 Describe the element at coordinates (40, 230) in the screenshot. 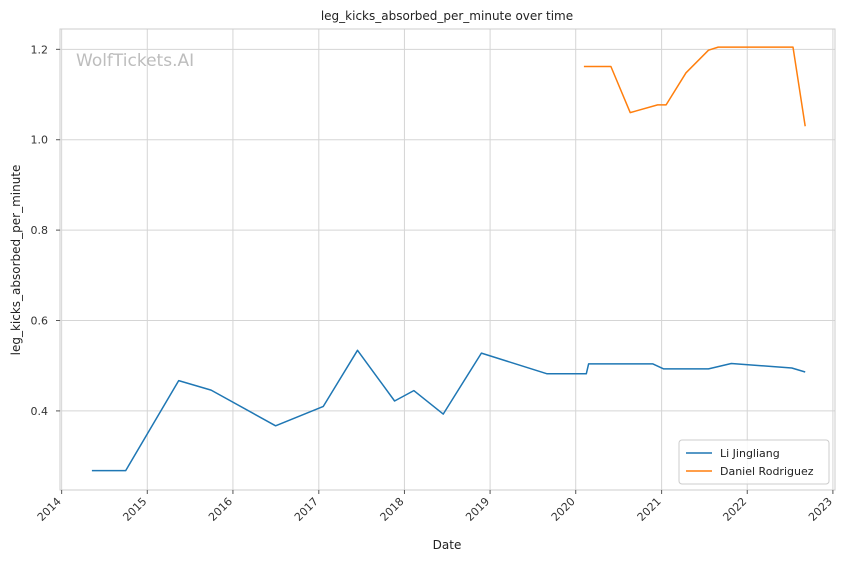

I see `y-tick-label: 0.8` at that location.